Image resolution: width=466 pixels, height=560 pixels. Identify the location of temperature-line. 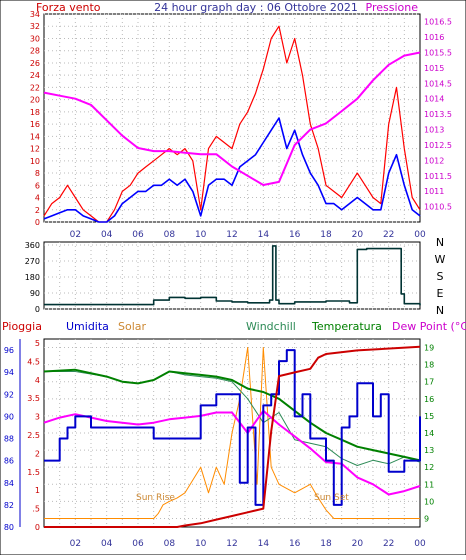
(232, 415).